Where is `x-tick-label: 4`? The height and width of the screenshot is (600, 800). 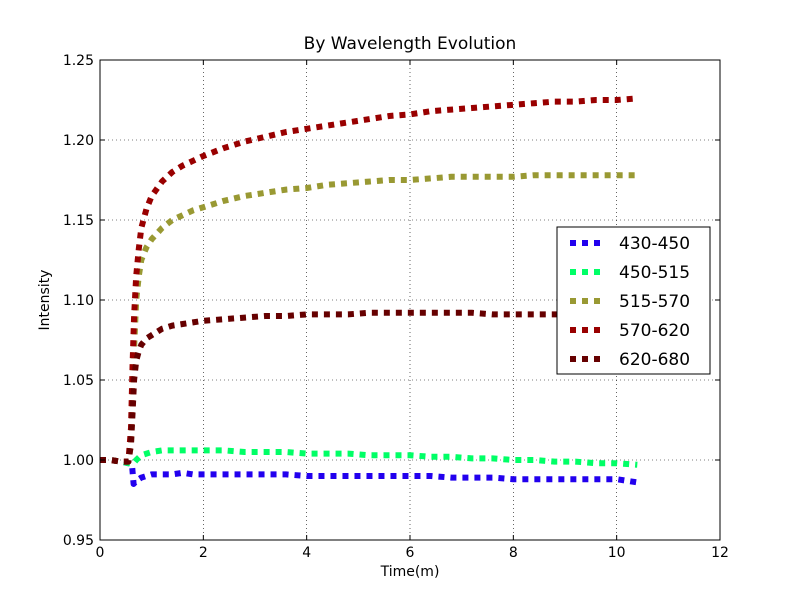 x-tick-label: 4 is located at coordinates (306, 553).